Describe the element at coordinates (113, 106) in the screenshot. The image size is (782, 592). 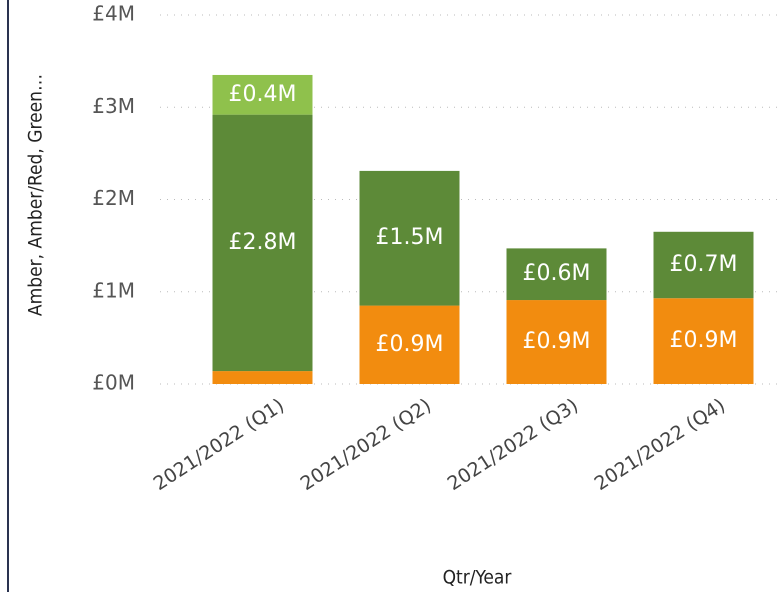
I see `y-tick-label: £3M` at that location.